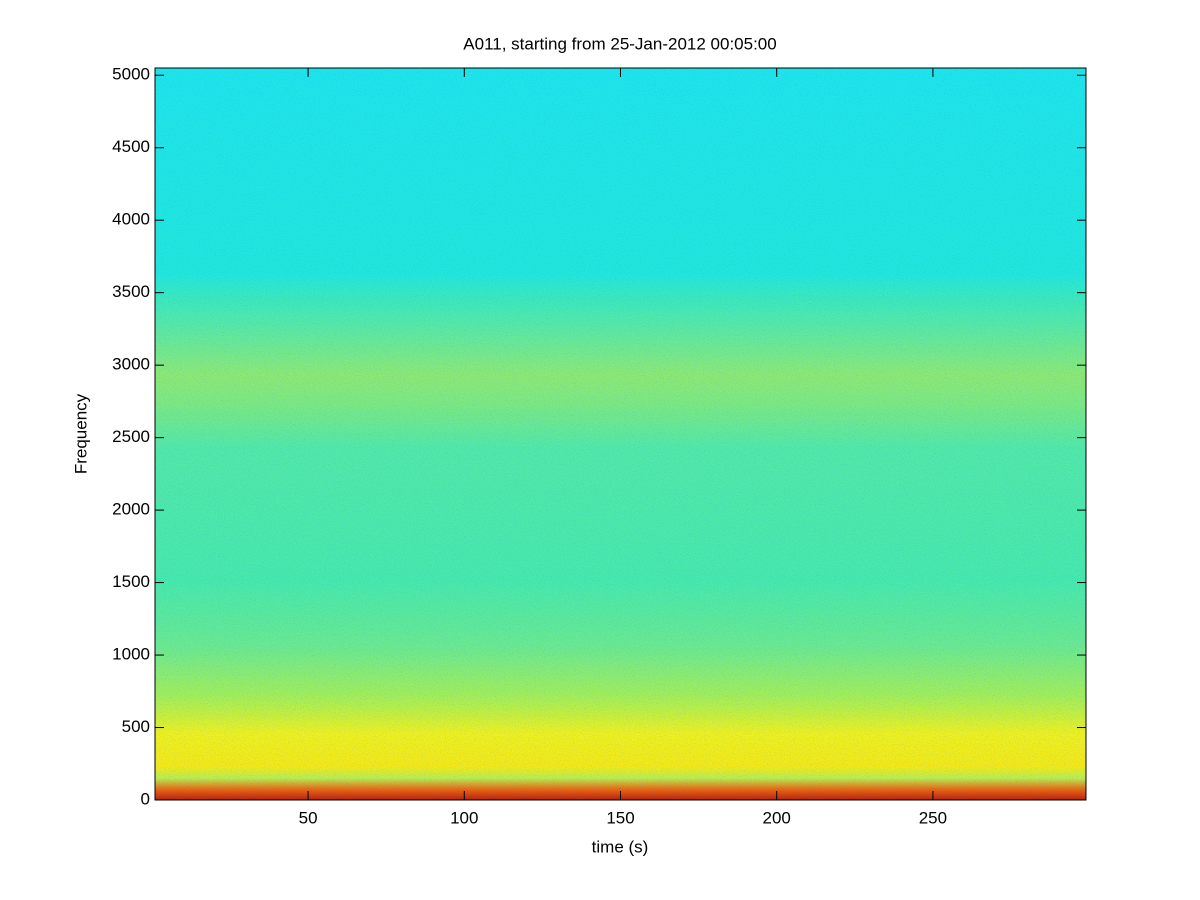  I want to click on y-tick-label: 5000, so click(131, 74).